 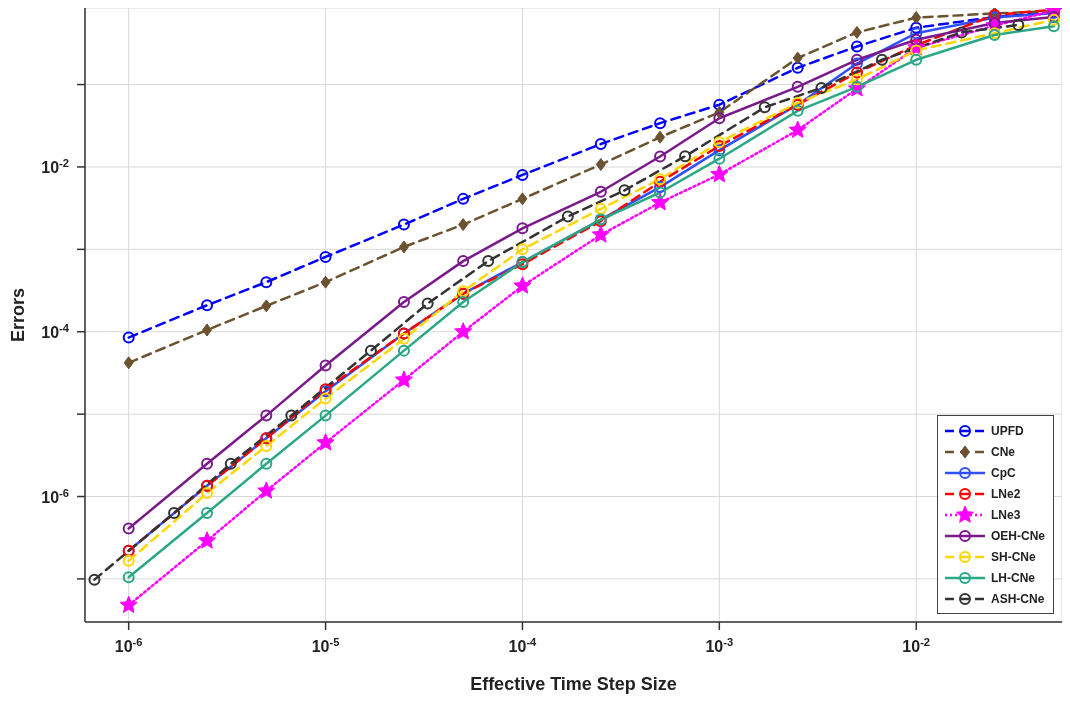 I want to click on y-tick-label: 10$^{-4}$, so click(x=55, y=331).